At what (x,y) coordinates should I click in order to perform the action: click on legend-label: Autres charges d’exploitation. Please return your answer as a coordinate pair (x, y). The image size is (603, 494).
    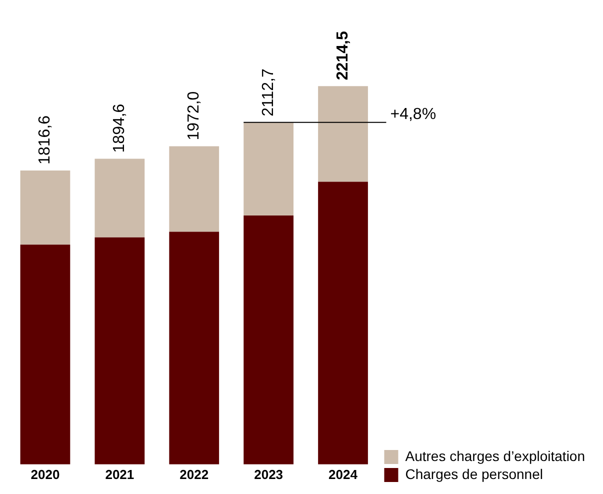
    Looking at the image, I should click on (495, 456).